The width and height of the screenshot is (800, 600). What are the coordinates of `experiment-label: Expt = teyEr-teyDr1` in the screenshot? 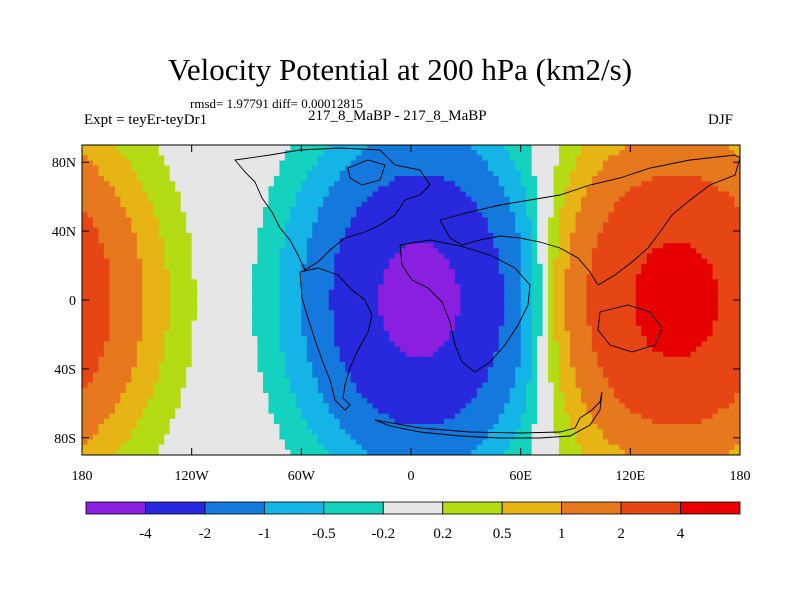 It's located at (146, 120).